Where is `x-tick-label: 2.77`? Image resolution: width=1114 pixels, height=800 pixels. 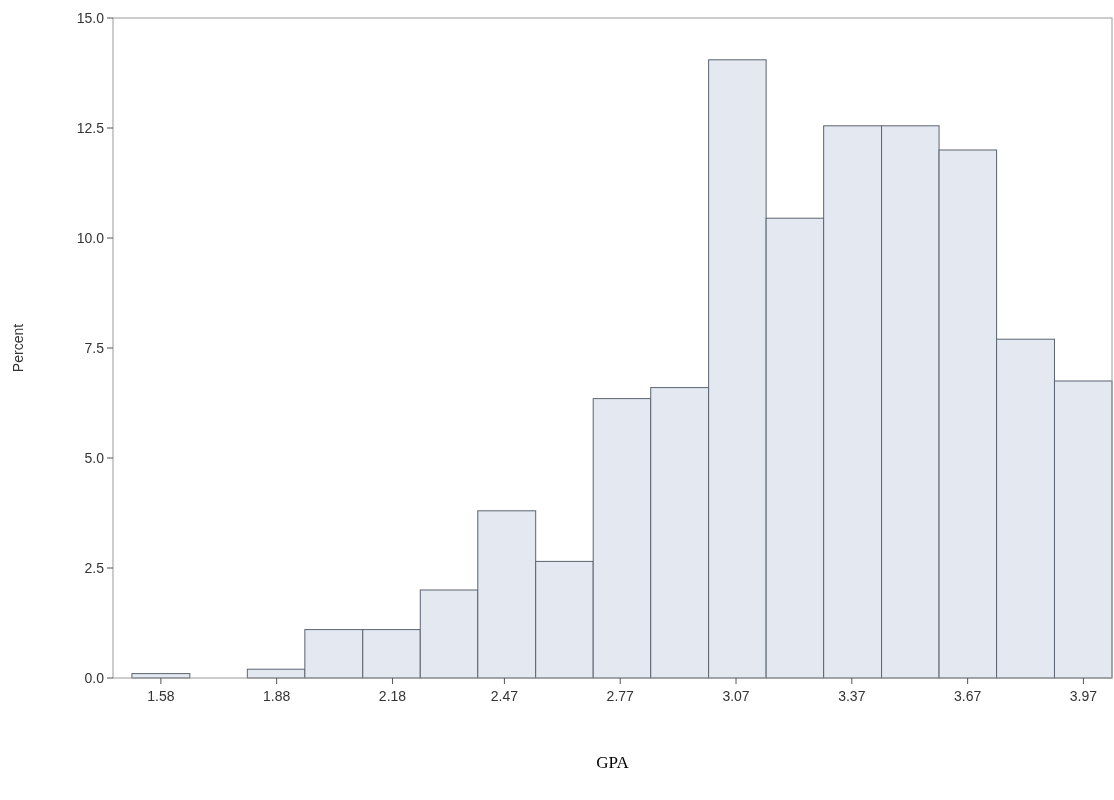 x-tick-label: 2.77 is located at coordinates (620, 696).